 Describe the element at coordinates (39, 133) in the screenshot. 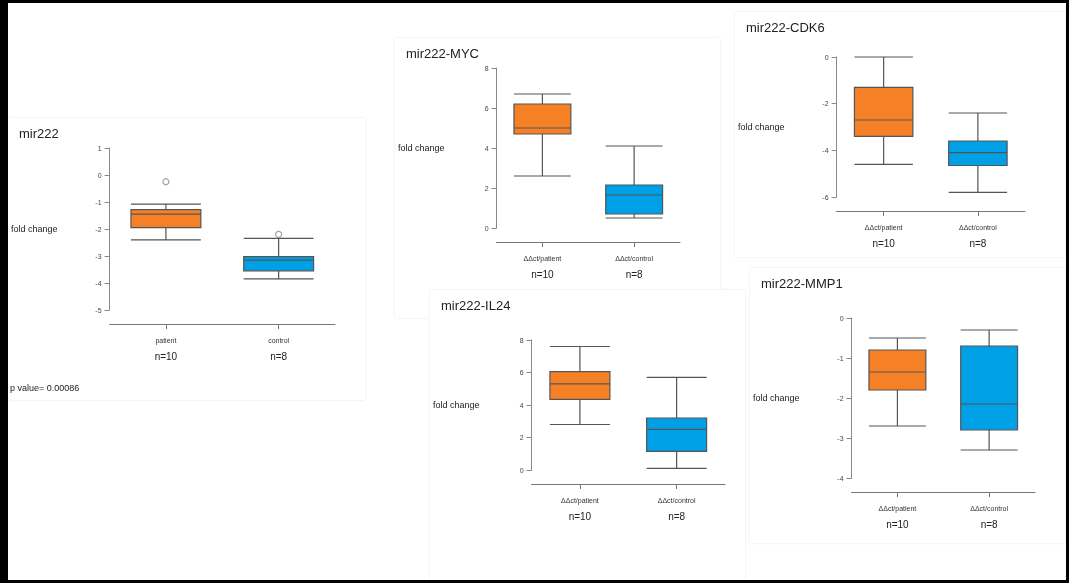

I see `chart-title: mir222` at that location.